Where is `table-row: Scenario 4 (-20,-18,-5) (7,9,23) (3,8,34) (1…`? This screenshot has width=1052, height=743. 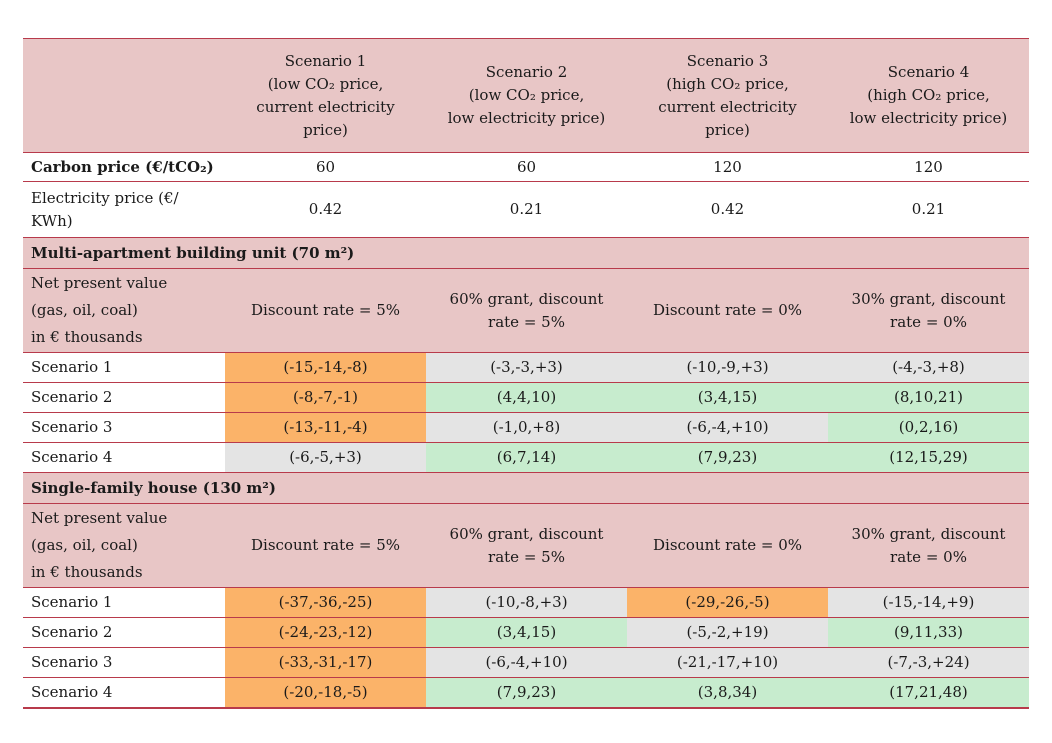
table-row: Scenario 4 (-20,-18,-5) (7,9,23) (3,8,34) (1… is located at coordinates (526, 693).